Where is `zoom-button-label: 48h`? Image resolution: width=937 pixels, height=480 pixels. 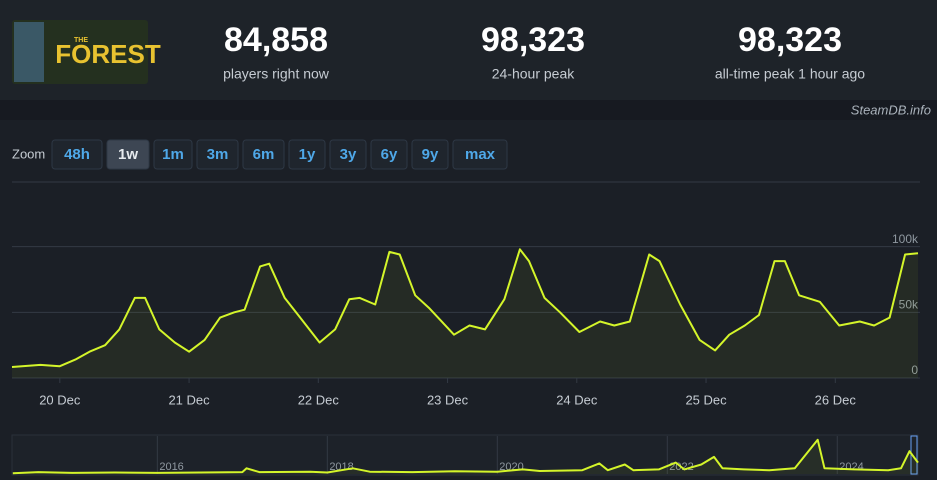
zoom-button-label: 48h is located at coordinates (77, 154).